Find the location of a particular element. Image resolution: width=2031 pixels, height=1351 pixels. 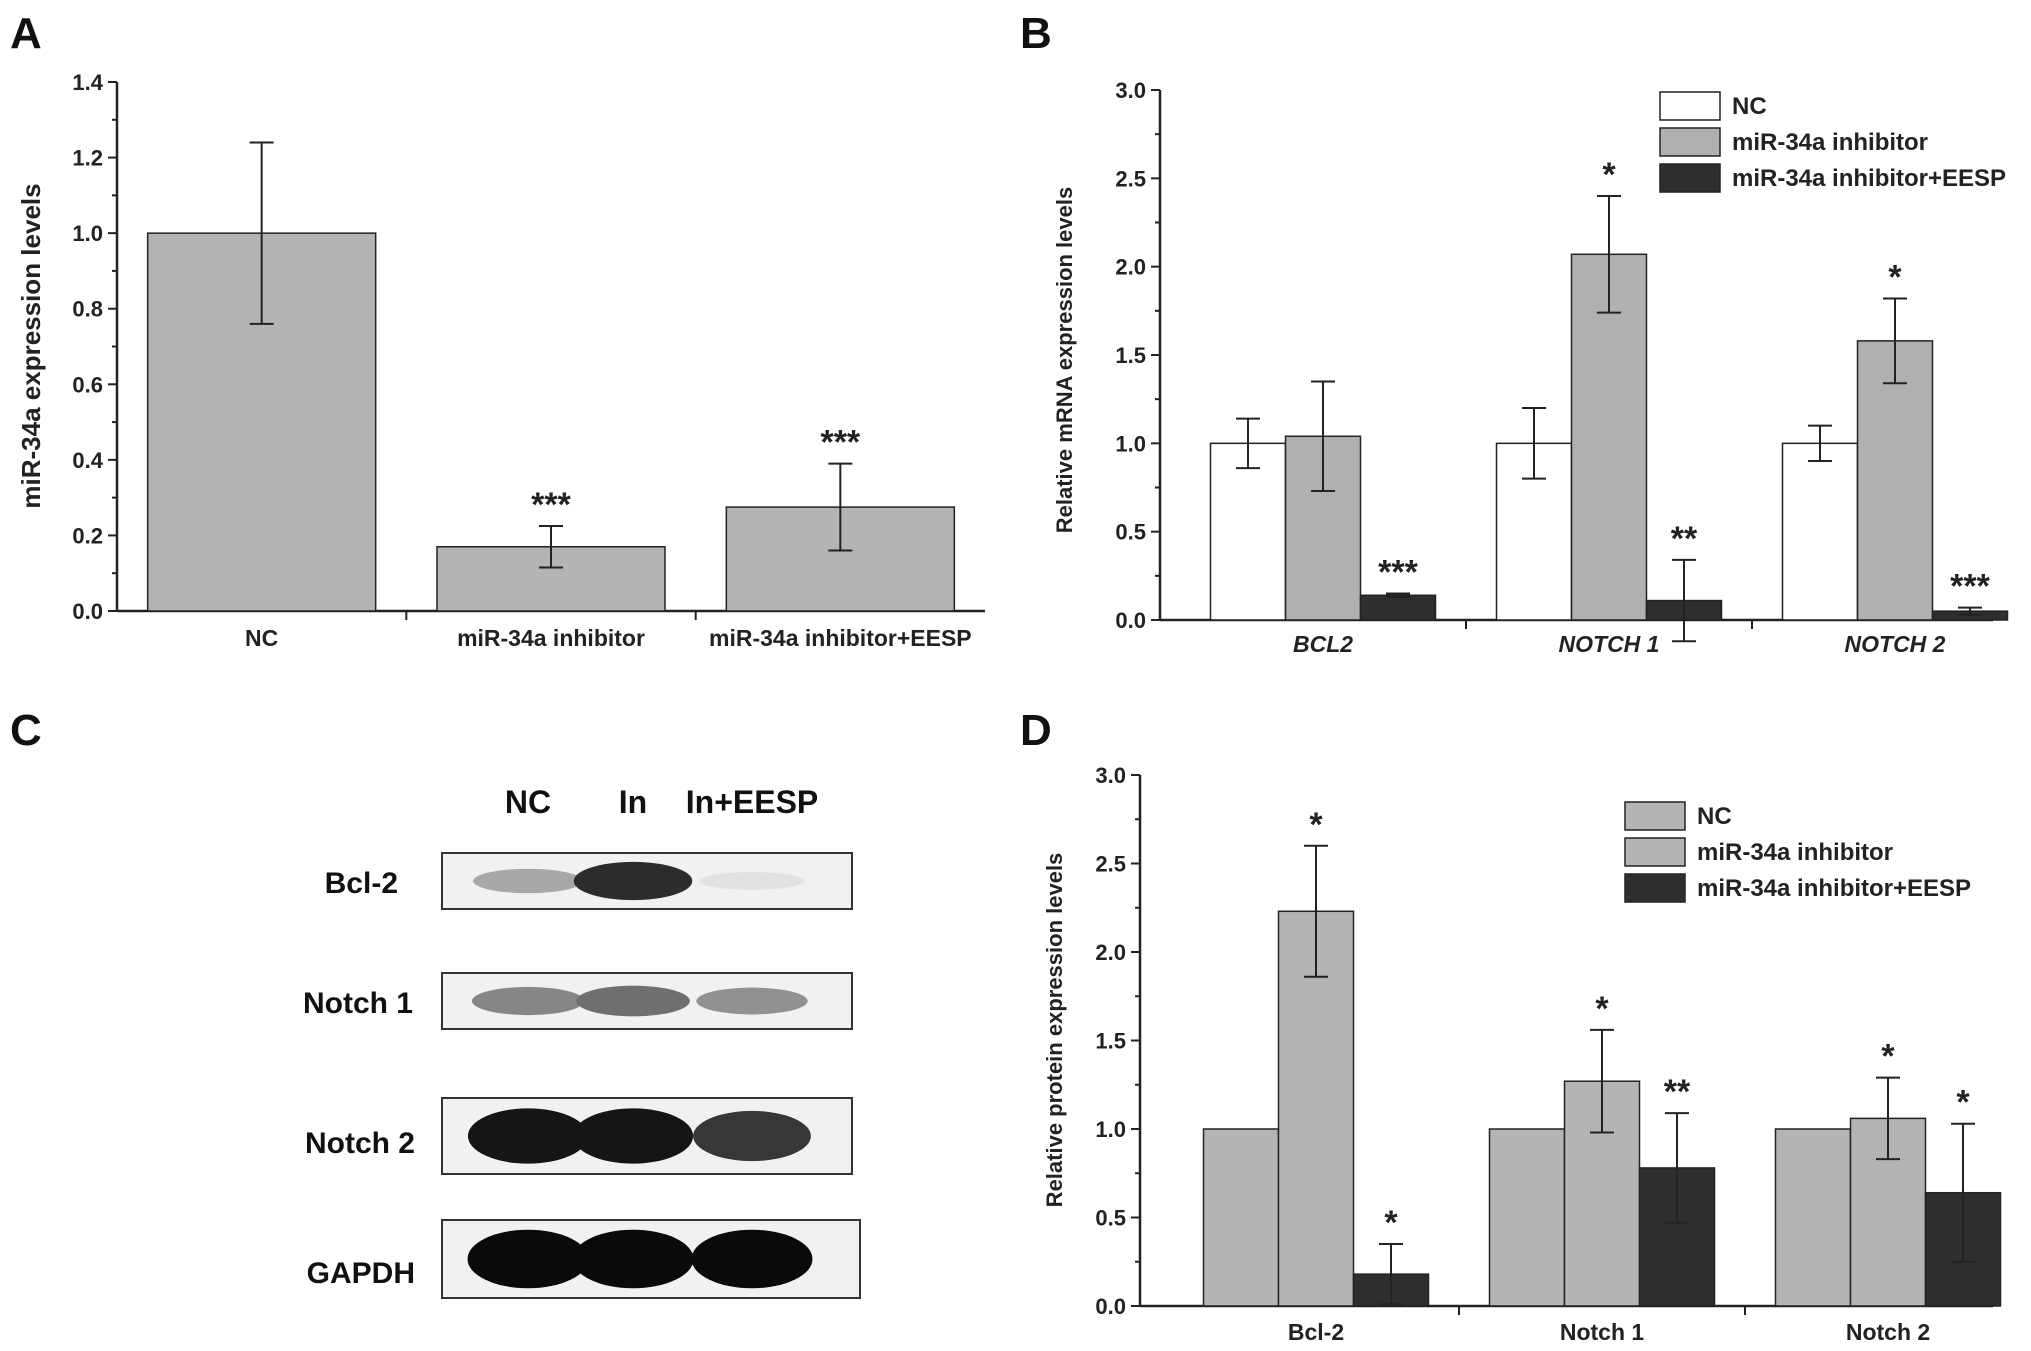

y-tick-label: 0.2 is located at coordinates (87, 535).